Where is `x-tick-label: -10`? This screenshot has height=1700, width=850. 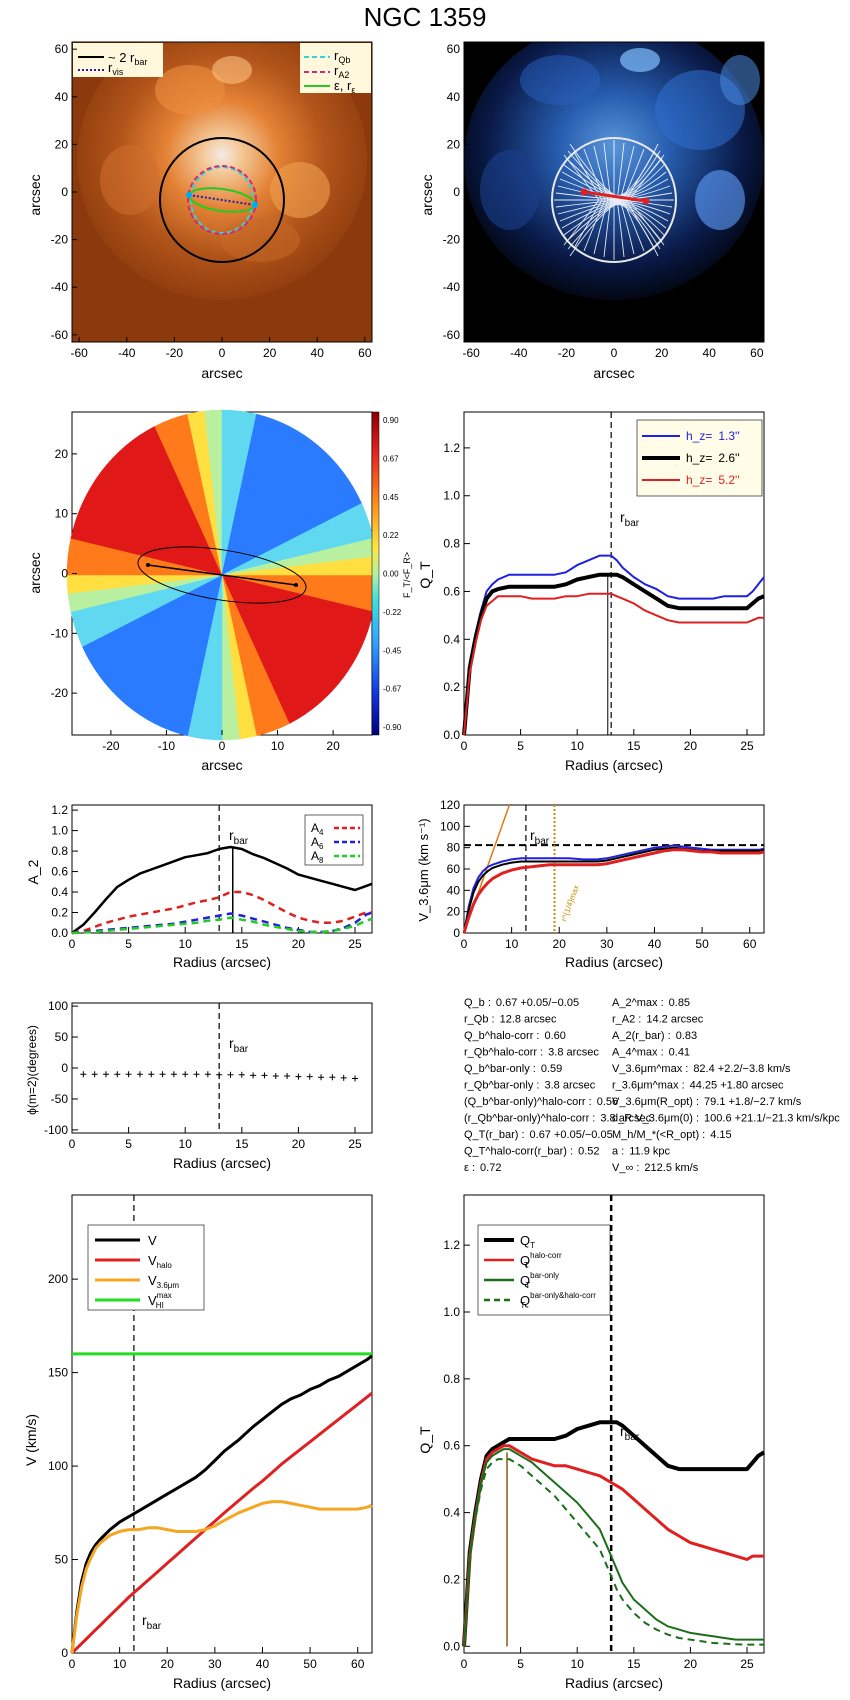 x-tick-label: -10 is located at coordinates (167, 746).